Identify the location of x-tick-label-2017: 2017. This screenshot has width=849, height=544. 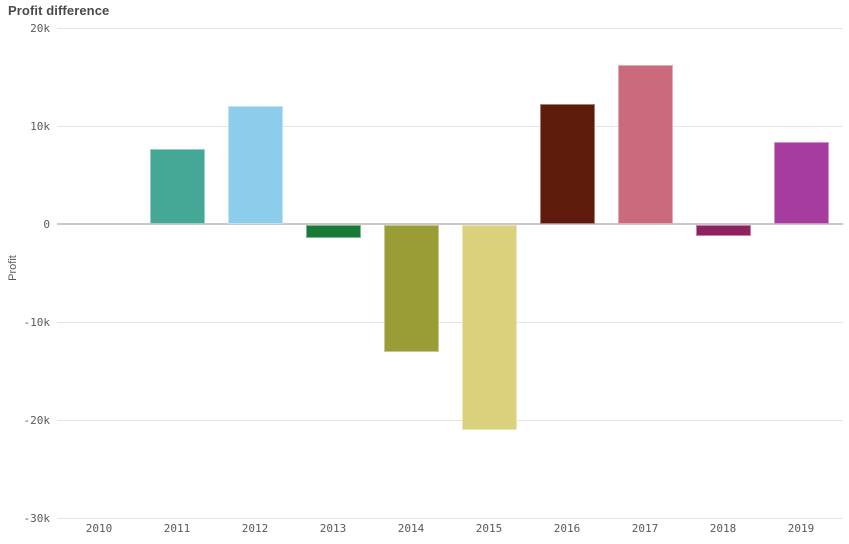
(645, 528).